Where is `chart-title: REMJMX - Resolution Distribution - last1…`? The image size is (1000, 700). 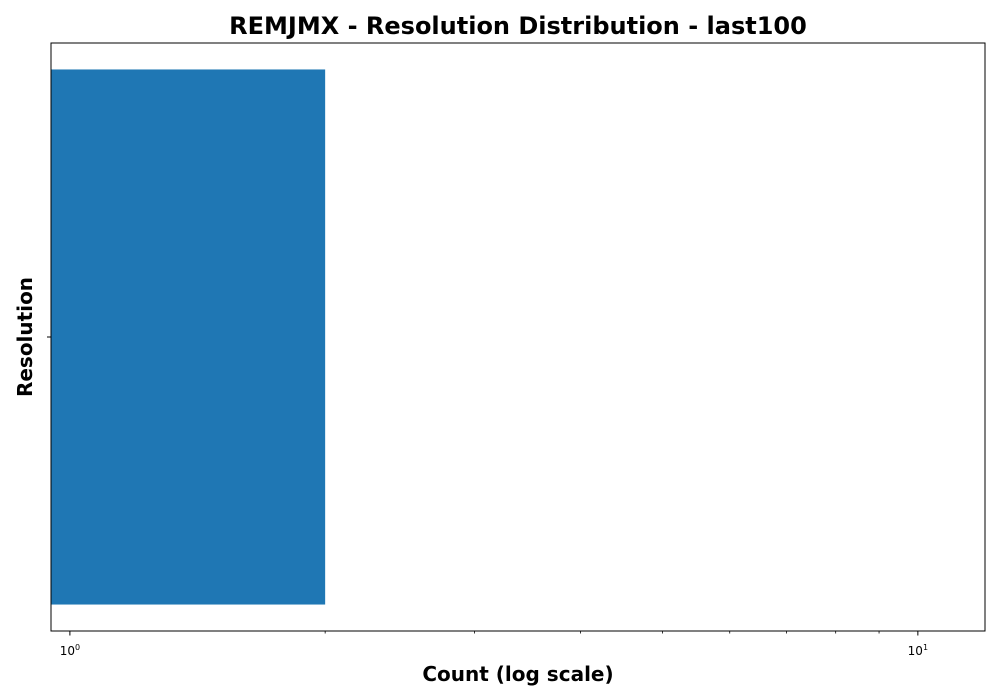 chart-title: REMJMX - Resolution Distribution - last1… is located at coordinates (518, 26).